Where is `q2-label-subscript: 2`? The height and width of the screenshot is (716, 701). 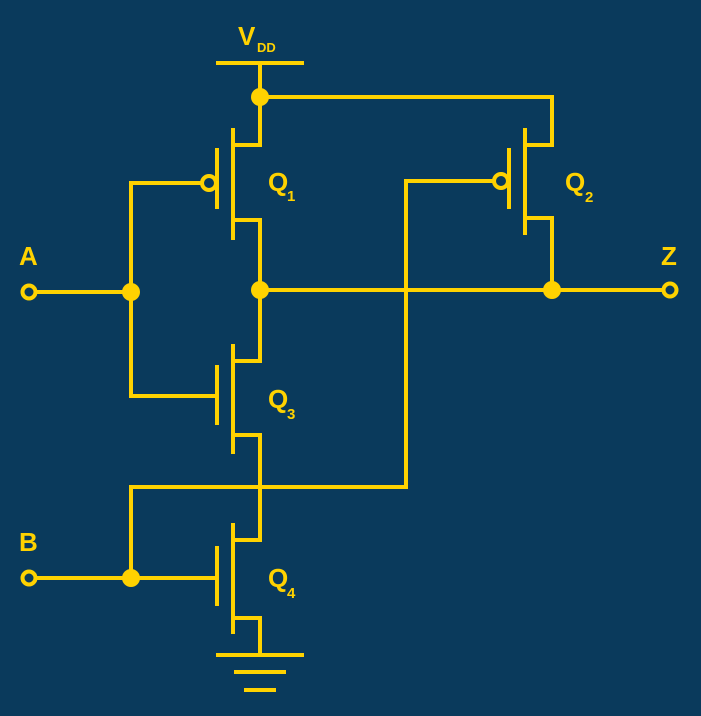 q2-label-subscript: 2 is located at coordinates (589, 197).